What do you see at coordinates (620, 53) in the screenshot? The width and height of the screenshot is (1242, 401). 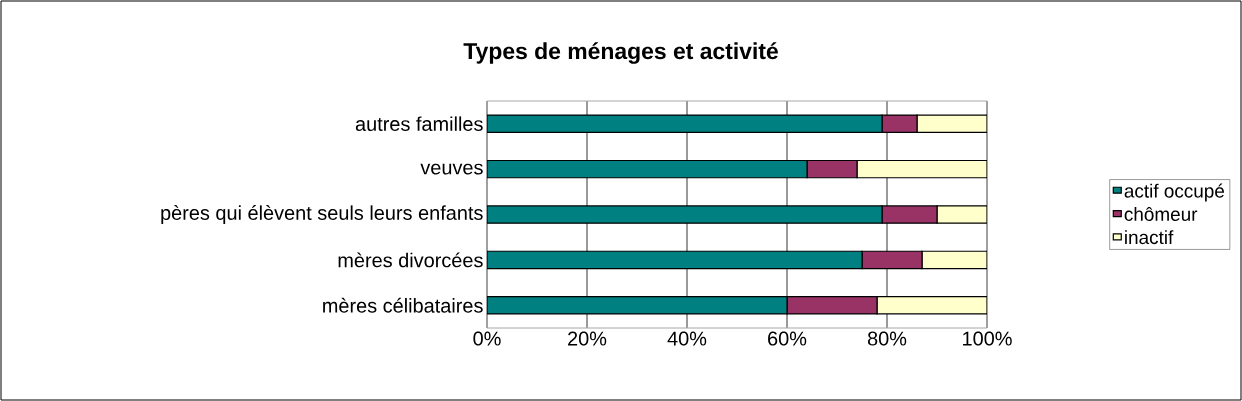 I see `chart-title: Types de ménages et activité` at bounding box center [620, 53].